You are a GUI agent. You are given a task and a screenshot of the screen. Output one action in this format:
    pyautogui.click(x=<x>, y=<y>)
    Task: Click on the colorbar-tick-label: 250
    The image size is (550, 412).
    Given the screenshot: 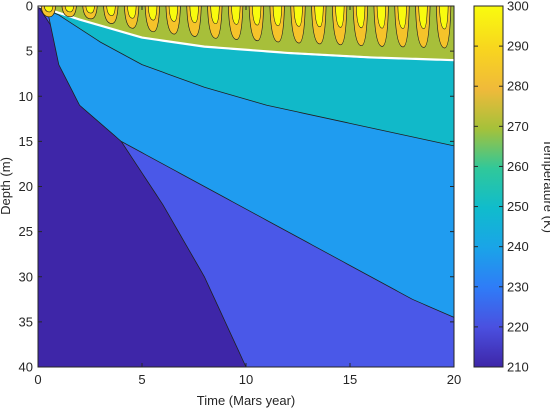 What is the action you would take?
    pyautogui.click(x=518, y=206)
    